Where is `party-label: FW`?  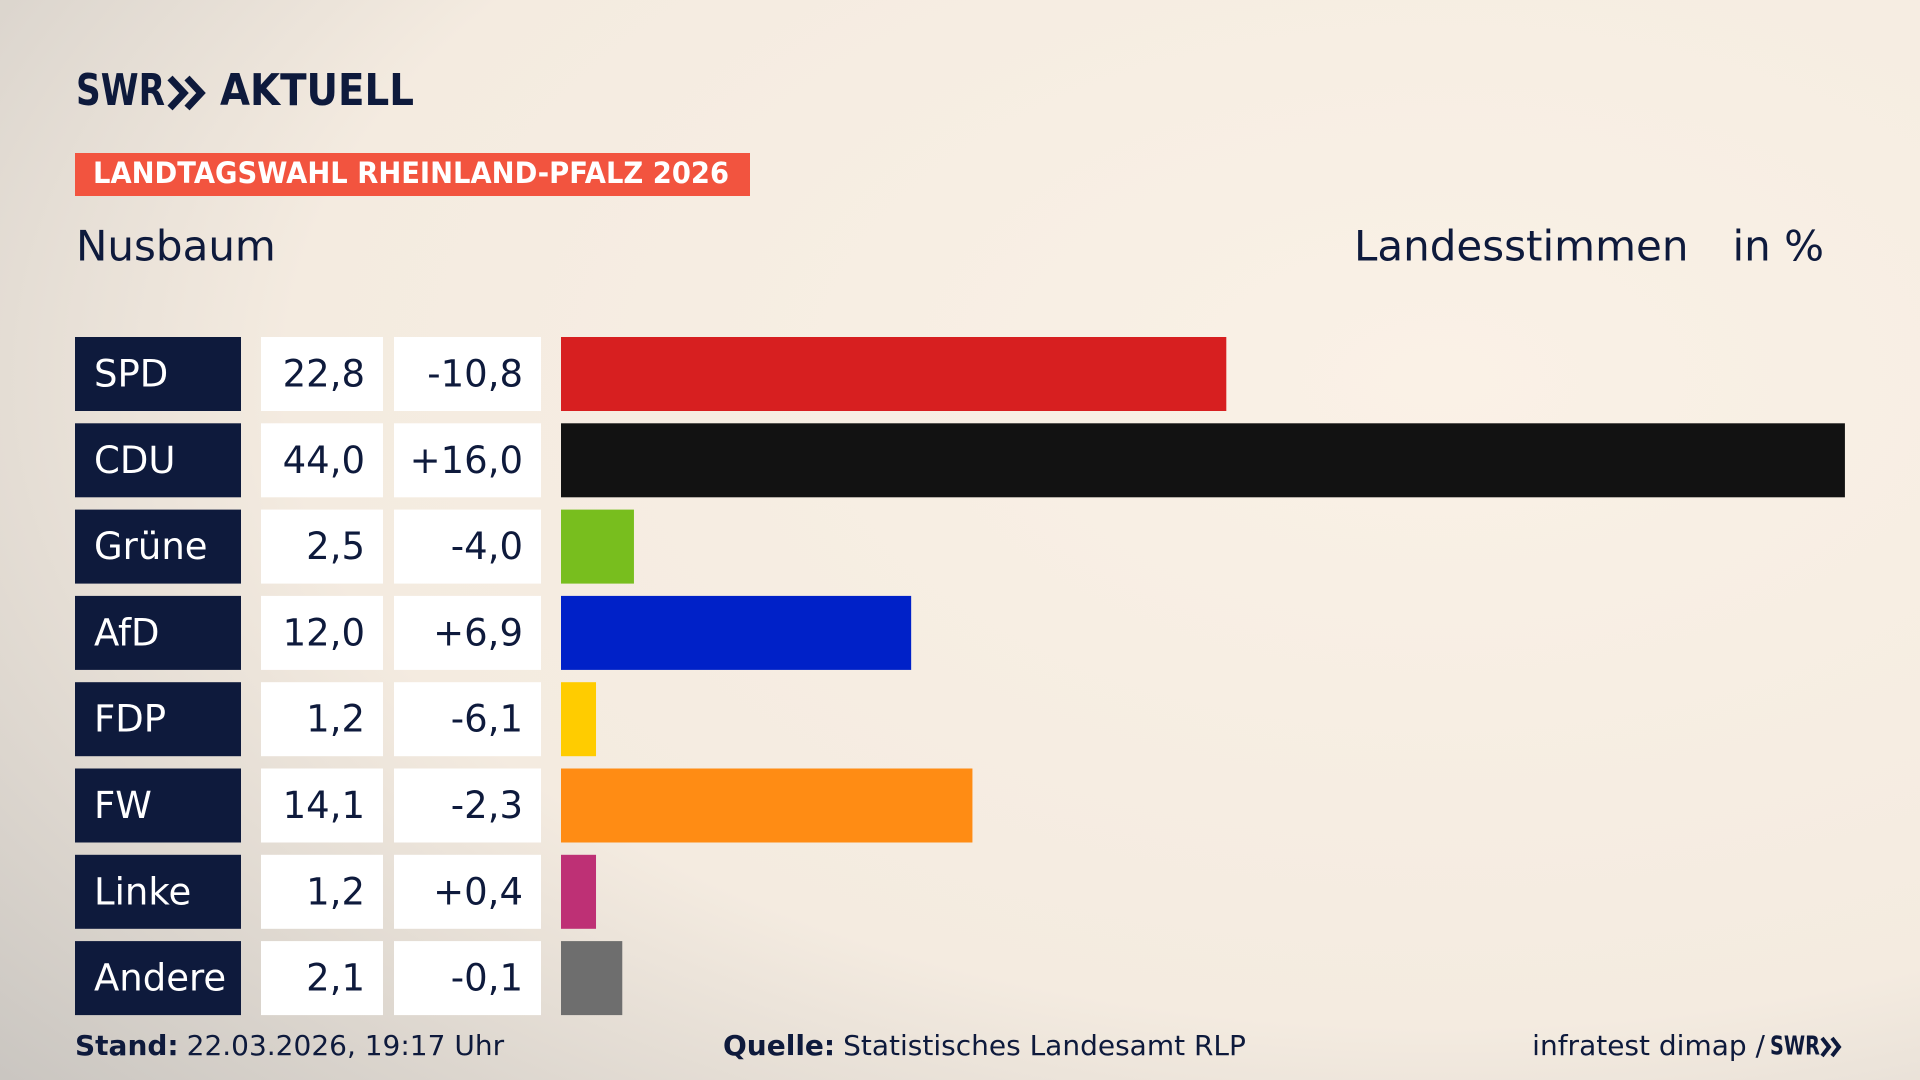
party-label: FW is located at coordinates (123, 805).